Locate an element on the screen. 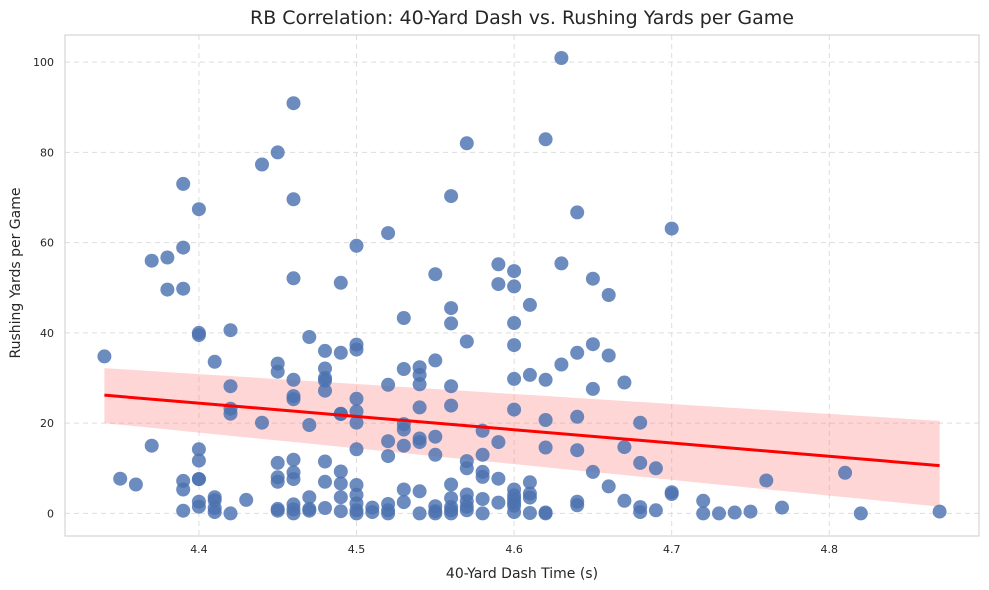 This screenshot has height=590, width=989. x-axis-label: 40-Yard Dash Time (s) is located at coordinates (522, 574).